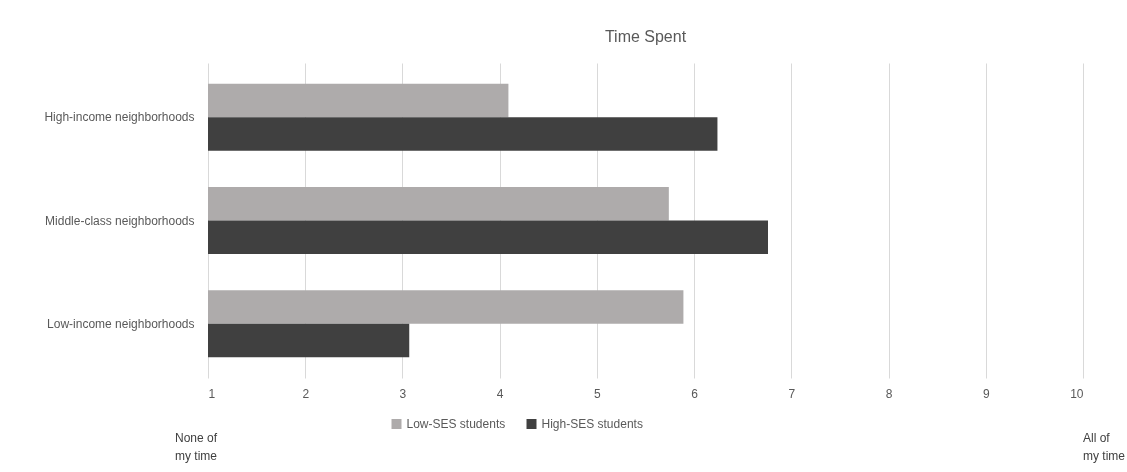 The image size is (1127, 472). What do you see at coordinates (1077, 393) in the screenshot?
I see `x-tick-label: 10` at bounding box center [1077, 393].